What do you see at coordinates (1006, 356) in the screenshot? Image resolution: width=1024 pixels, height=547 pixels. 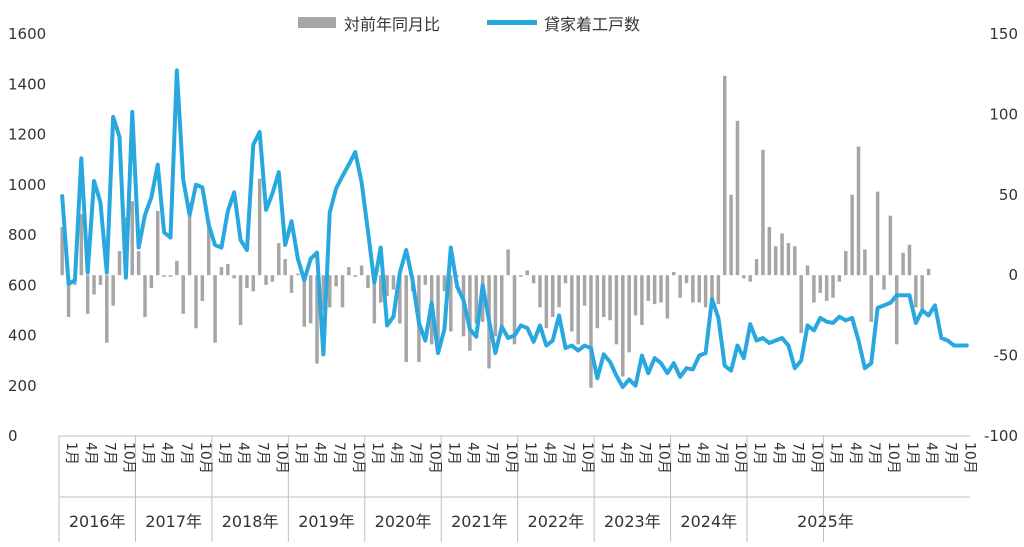 I see `right-tick-label: -50` at bounding box center [1006, 356].